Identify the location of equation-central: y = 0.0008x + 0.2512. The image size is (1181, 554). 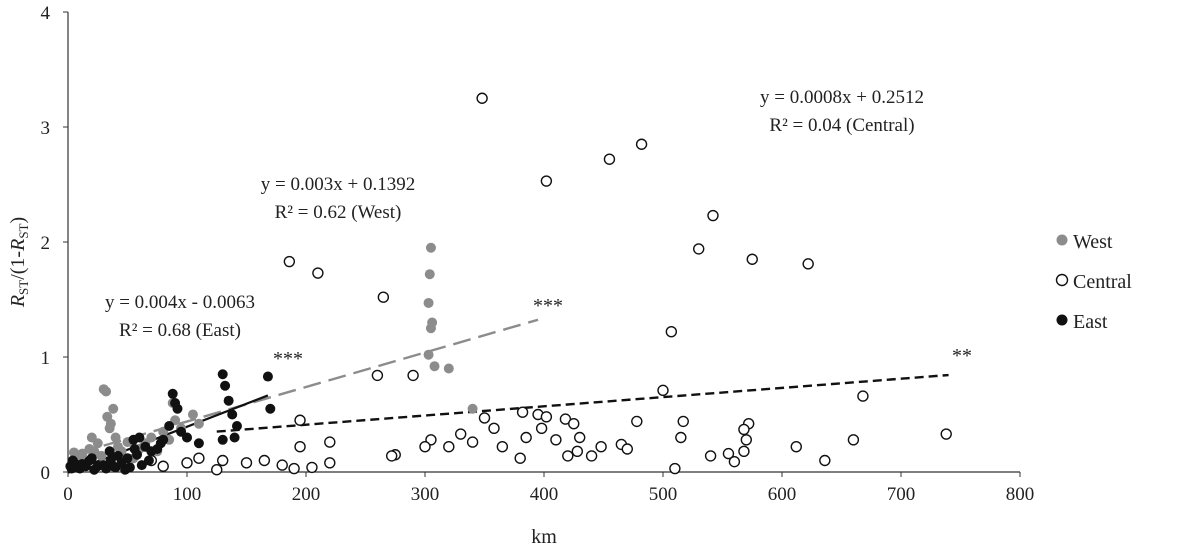
(842, 97).